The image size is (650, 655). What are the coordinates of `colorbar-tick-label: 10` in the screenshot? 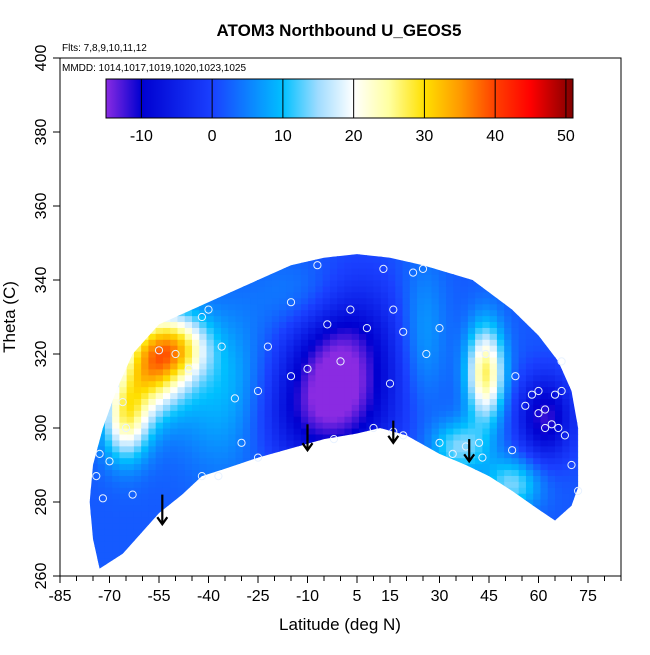 It's located at (283, 136).